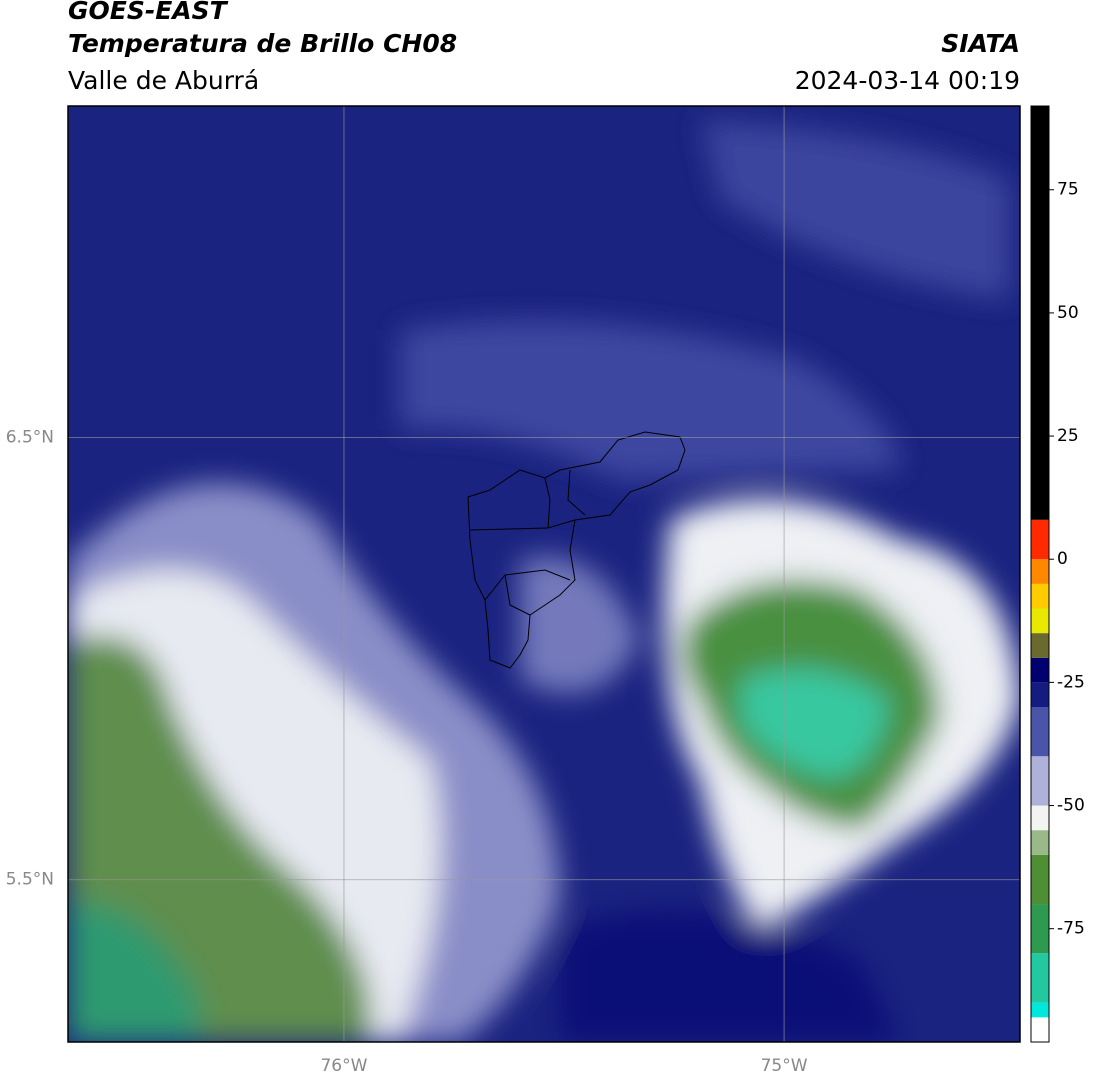 Image resolution: width=1094 pixels, height=1082 pixels. I want to click on colorbar-tick-label: 75, so click(1068, 190).